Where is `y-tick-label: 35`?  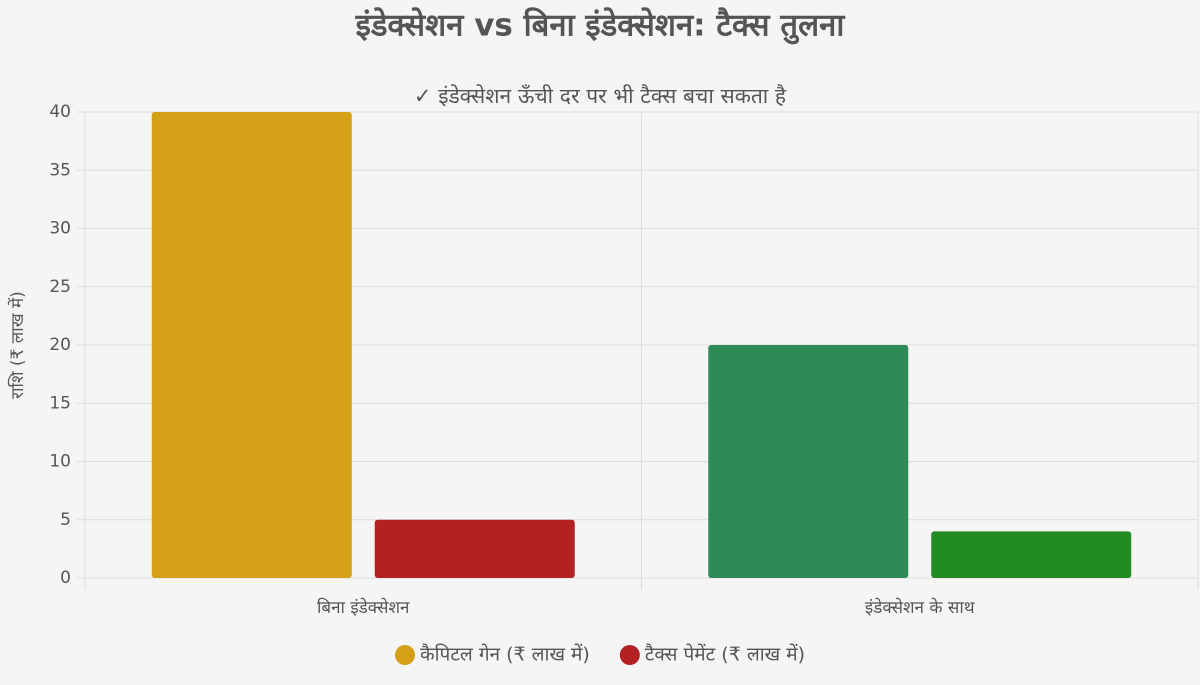 y-tick-label: 35 is located at coordinates (60, 170).